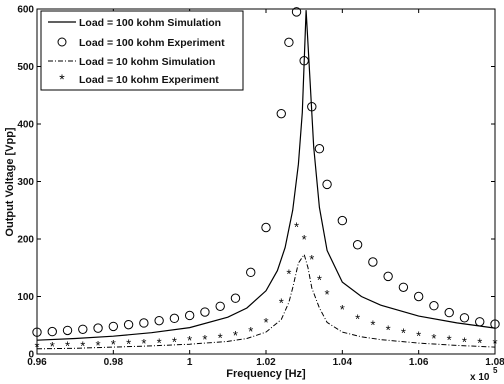 Image resolution: width=504 pixels, height=384 pixels. Describe the element at coordinates (494, 362) in the screenshot. I see `x-tick-label: 1.08` at that location.